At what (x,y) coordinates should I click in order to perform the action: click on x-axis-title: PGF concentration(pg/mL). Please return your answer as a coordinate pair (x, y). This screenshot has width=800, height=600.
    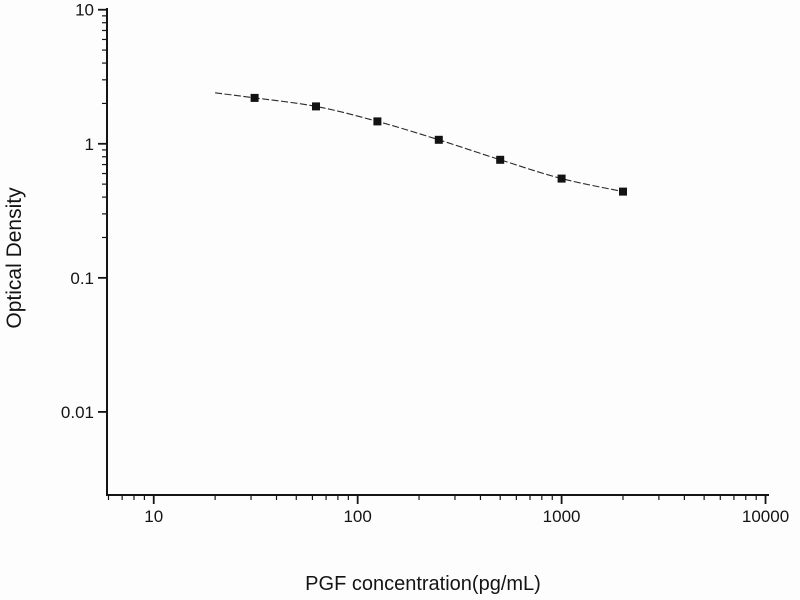
    Looking at the image, I should click on (423, 584).